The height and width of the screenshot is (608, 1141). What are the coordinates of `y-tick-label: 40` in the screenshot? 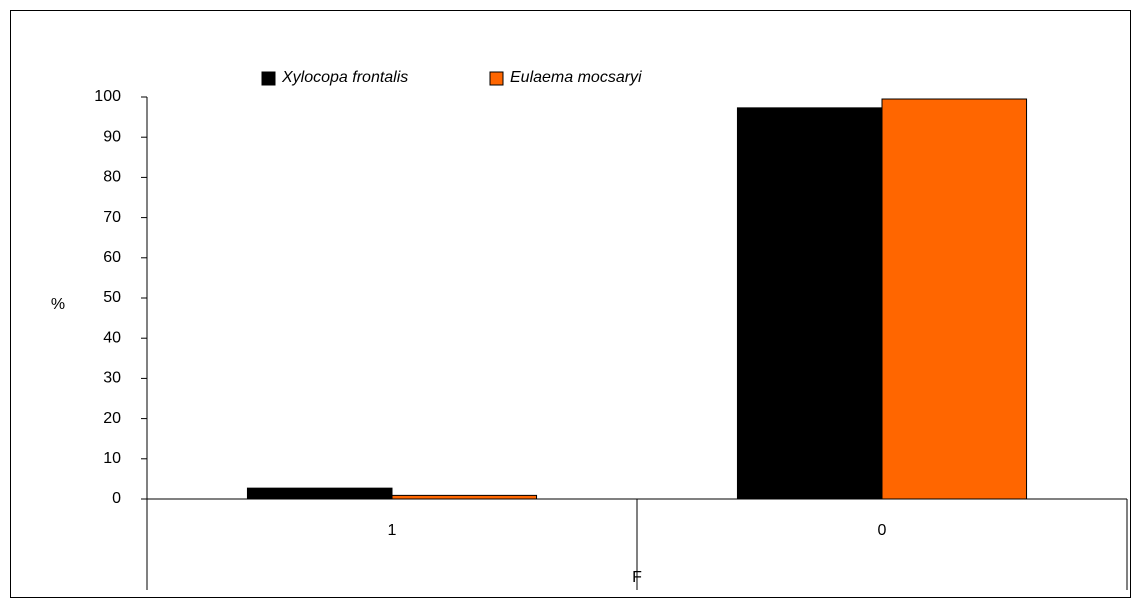 It's located at (112, 337).